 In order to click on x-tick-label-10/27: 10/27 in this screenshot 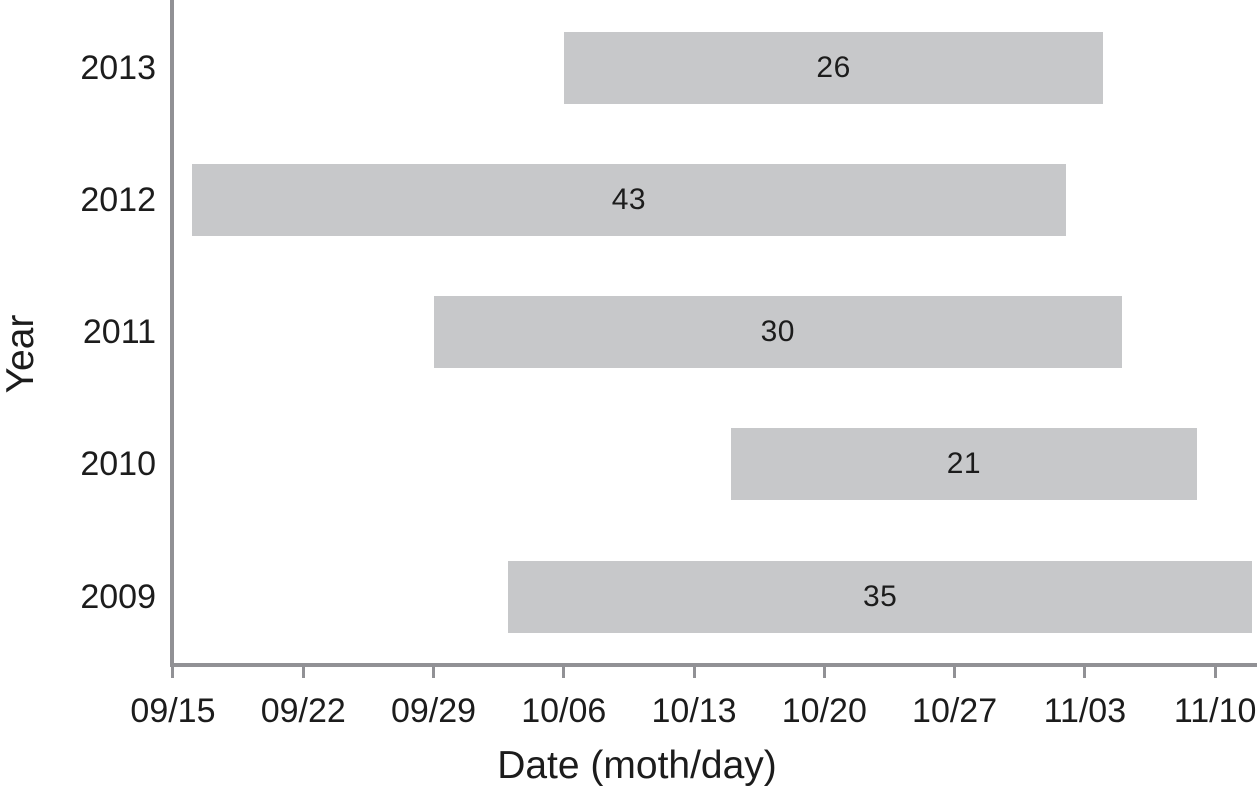, I will do `click(955, 711)`.